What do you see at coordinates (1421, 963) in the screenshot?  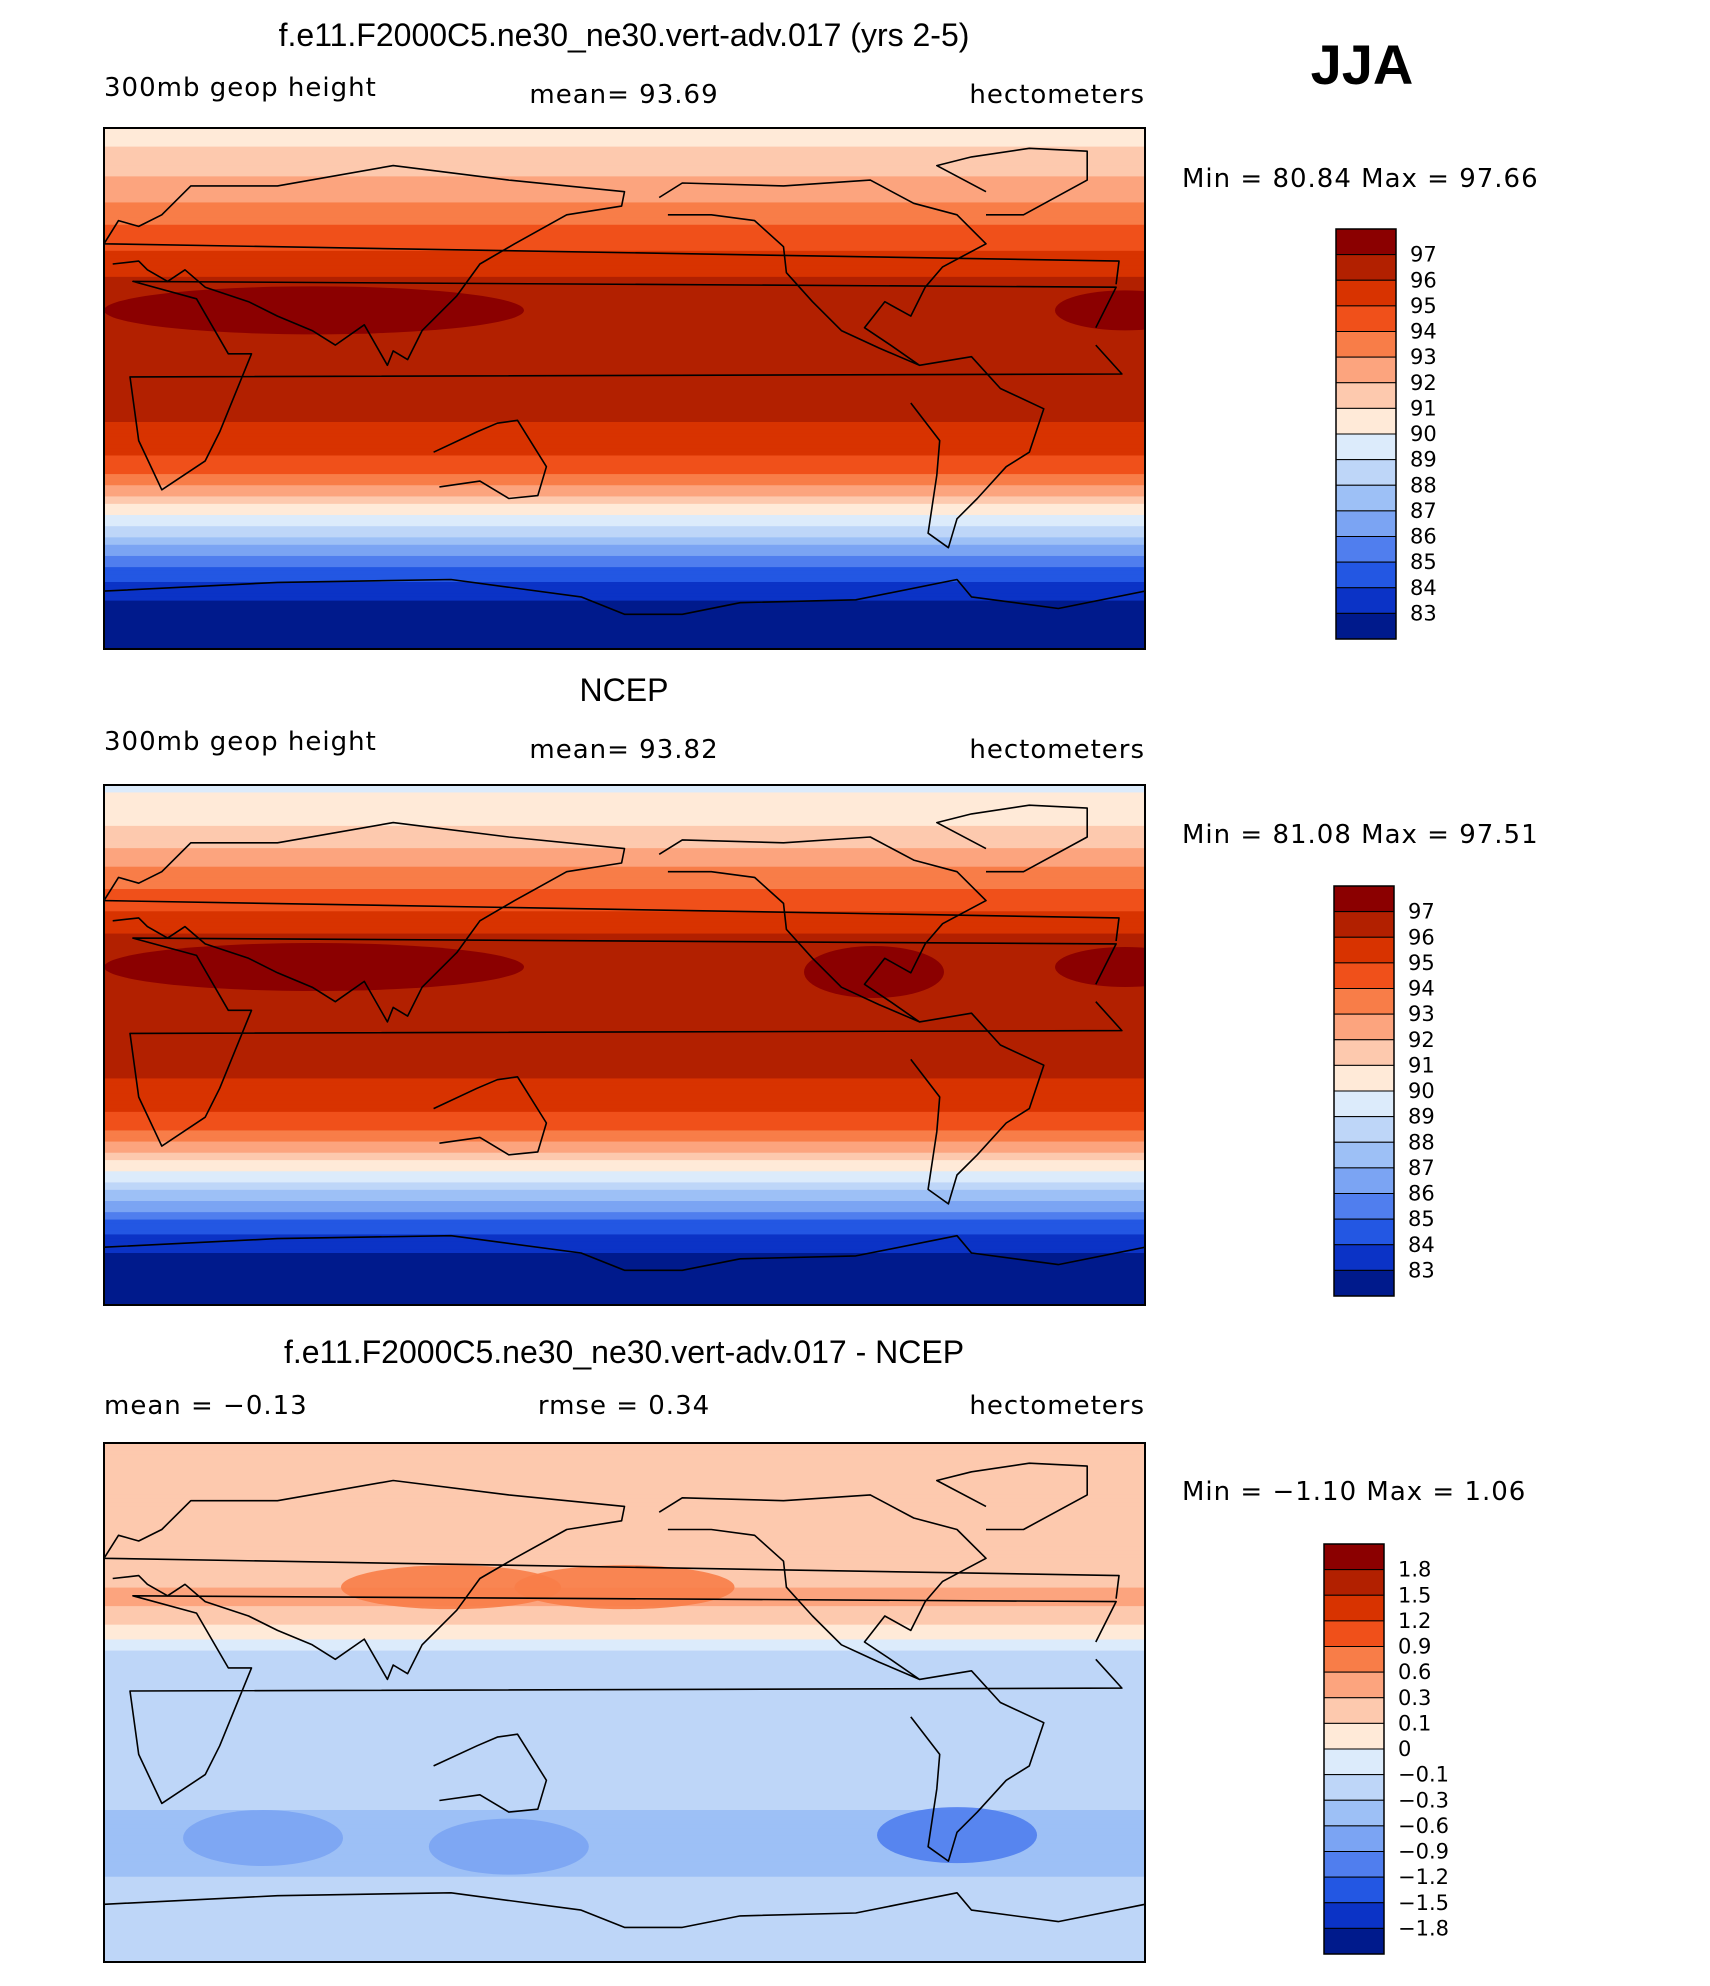 I see `colorbar-tick-label: 95` at bounding box center [1421, 963].